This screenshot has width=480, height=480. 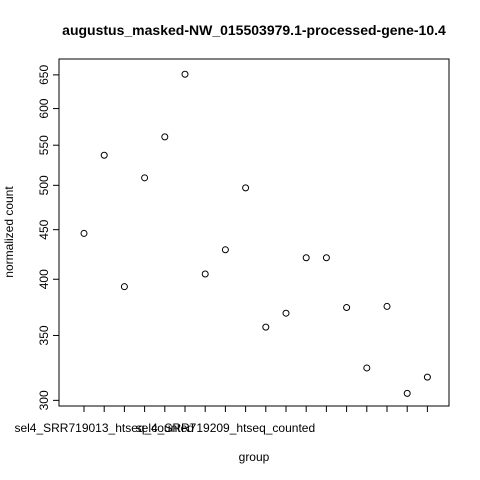 I want to click on y-tick-label: 350, so click(x=44, y=335).